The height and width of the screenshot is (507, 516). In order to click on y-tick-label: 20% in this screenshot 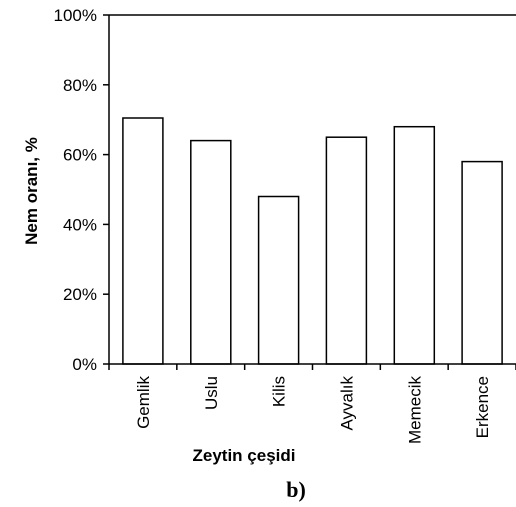, I will do `click(80, 294)`.